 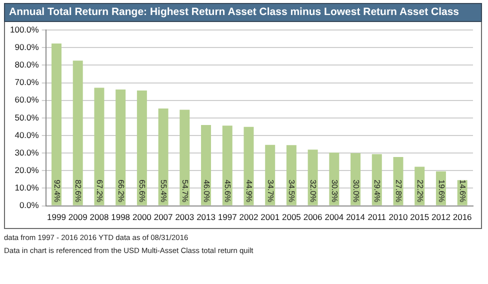 What do you see at coordinates (185, 191) in the screenshot?
I see `data-label: 54.7%` at bounding box center [185, 191].